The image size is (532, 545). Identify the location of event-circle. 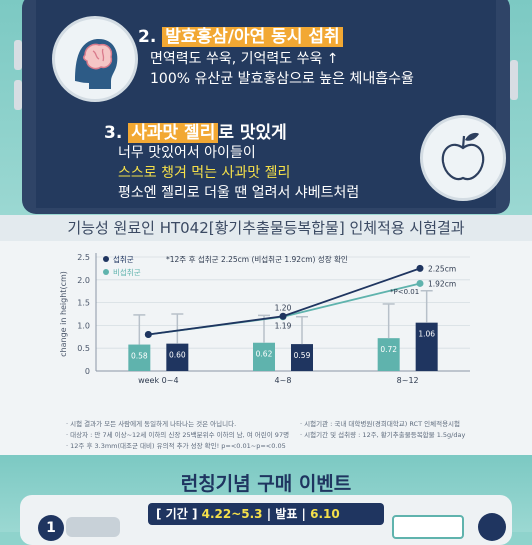
(492, 527).